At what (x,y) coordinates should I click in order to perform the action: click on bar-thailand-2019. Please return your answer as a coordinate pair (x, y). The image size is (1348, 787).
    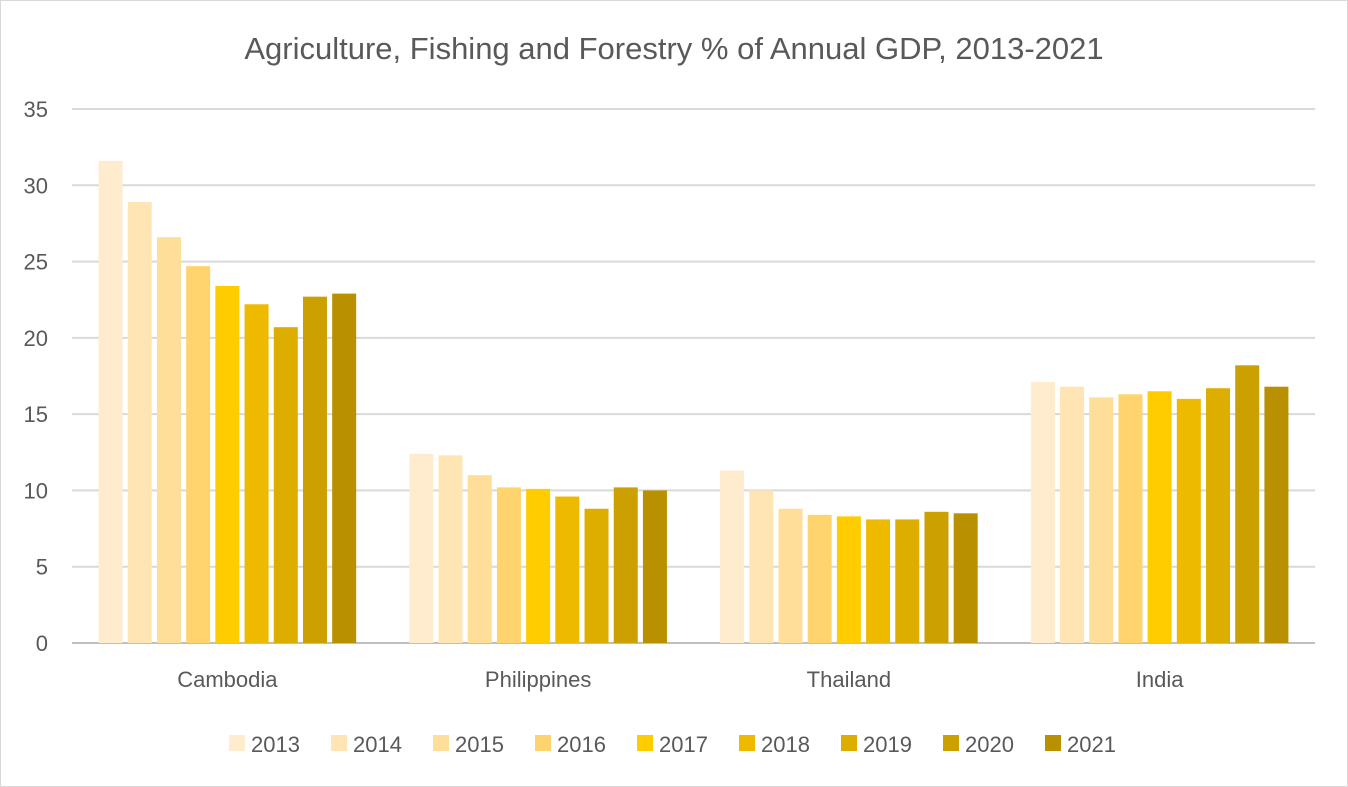
    Looking at the image, I should click on (907, 581).